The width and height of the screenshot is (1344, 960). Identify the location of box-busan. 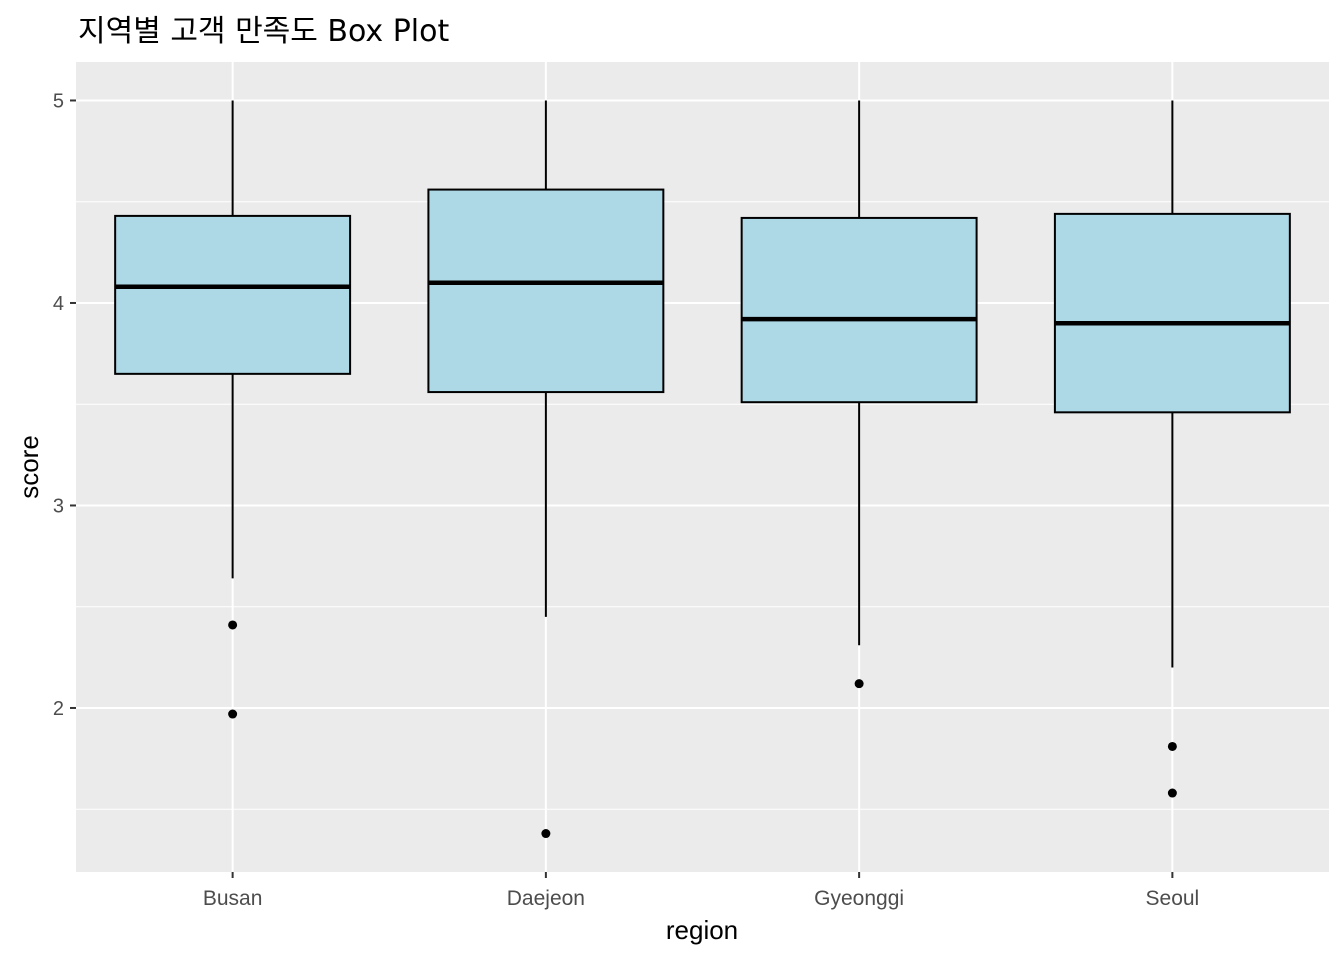
(233, 409).